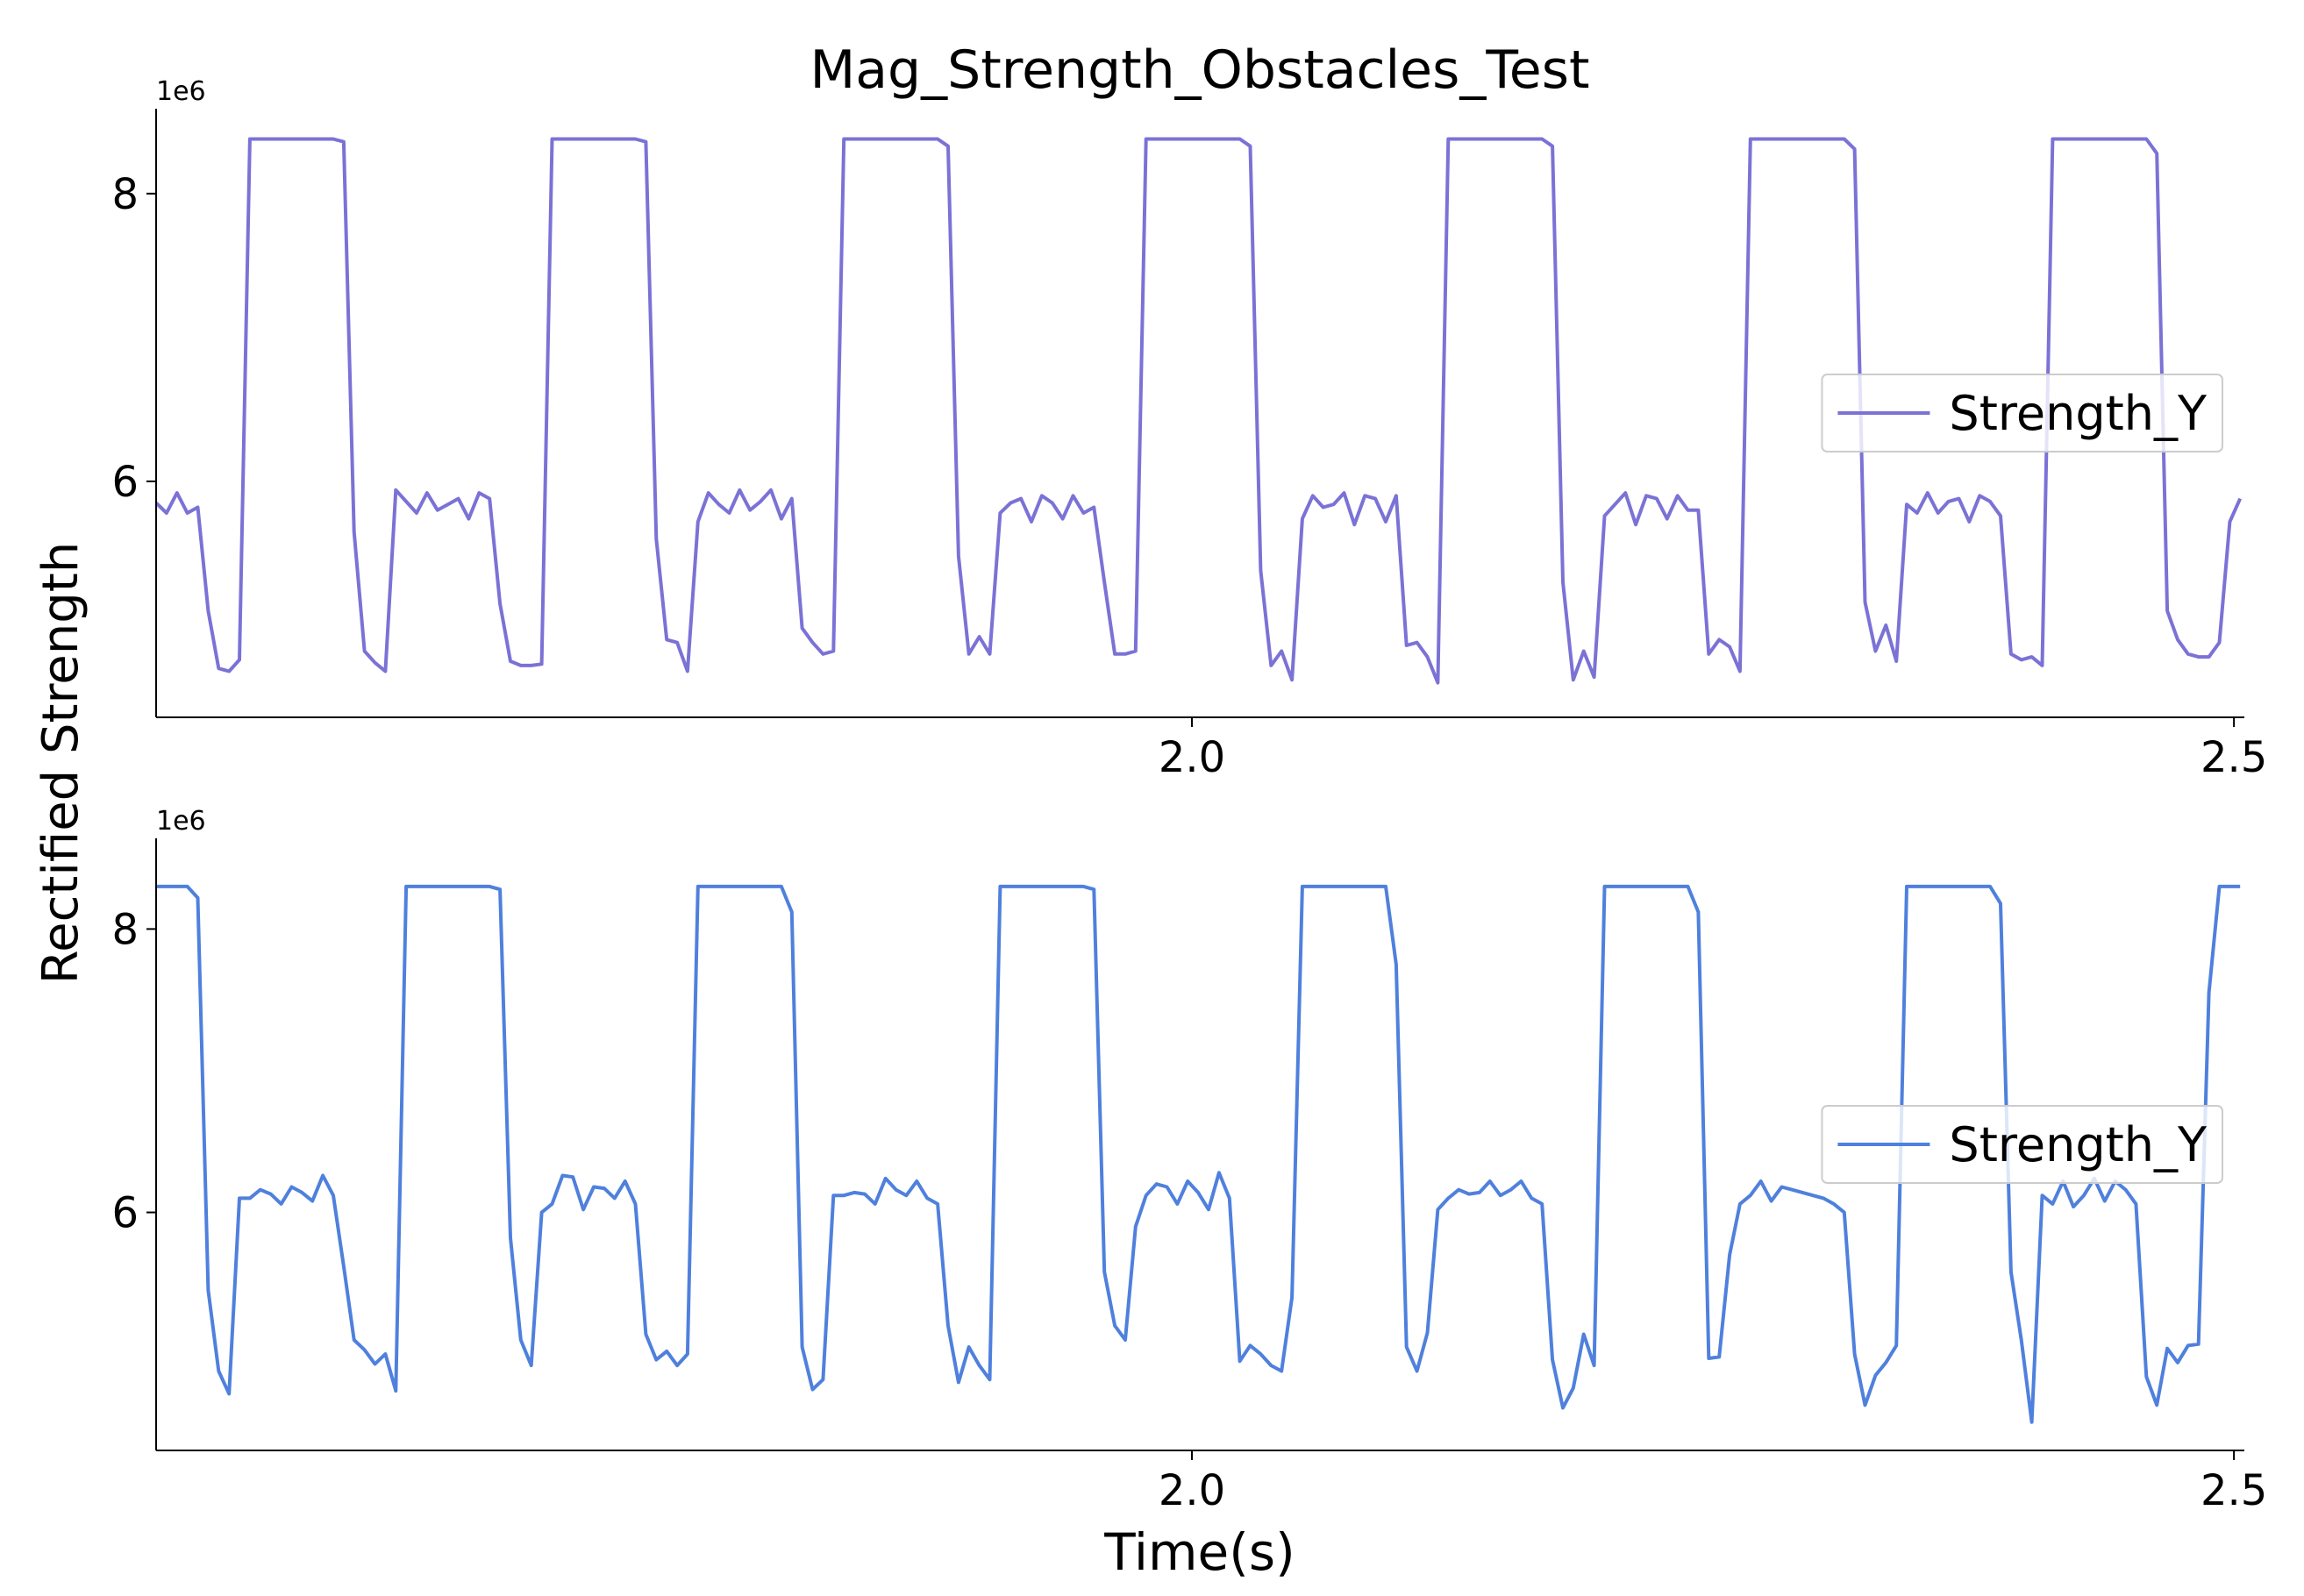  Describe the element at coordinates (61, 763) in the screenshot. I see `y-axis-label: Rectified Strength` at that location.